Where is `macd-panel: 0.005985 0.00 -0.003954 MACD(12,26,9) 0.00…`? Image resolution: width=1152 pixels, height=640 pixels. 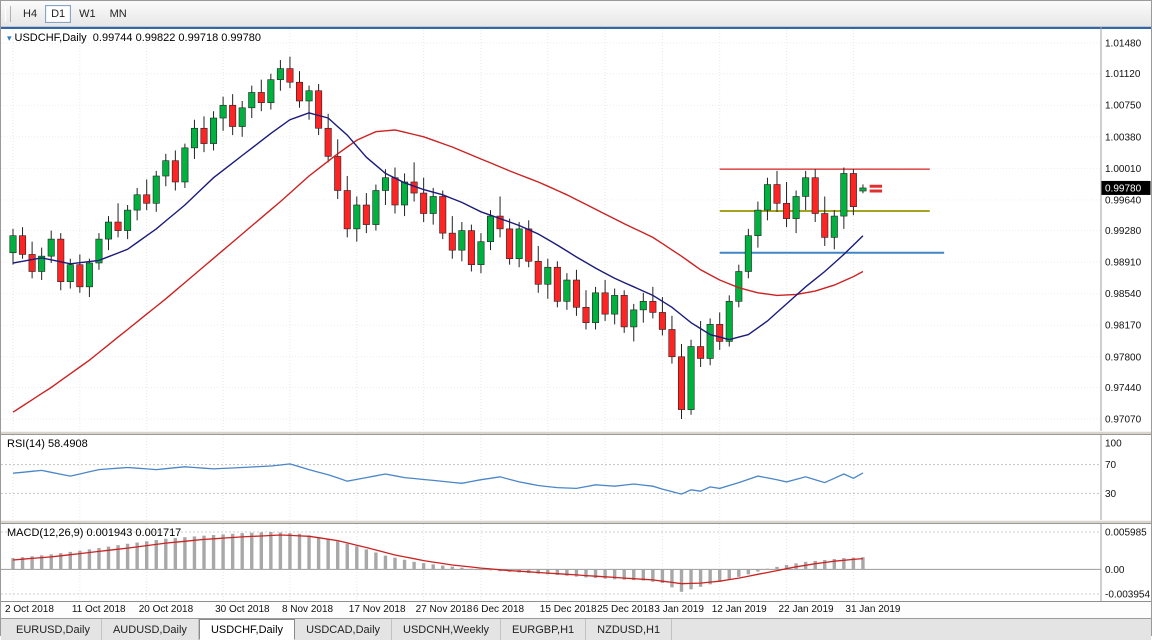 macd-panel: 0.005985 0.00 -0.003954 MACD(12,26,9) 0.00… is located at coordinates (576, 562).